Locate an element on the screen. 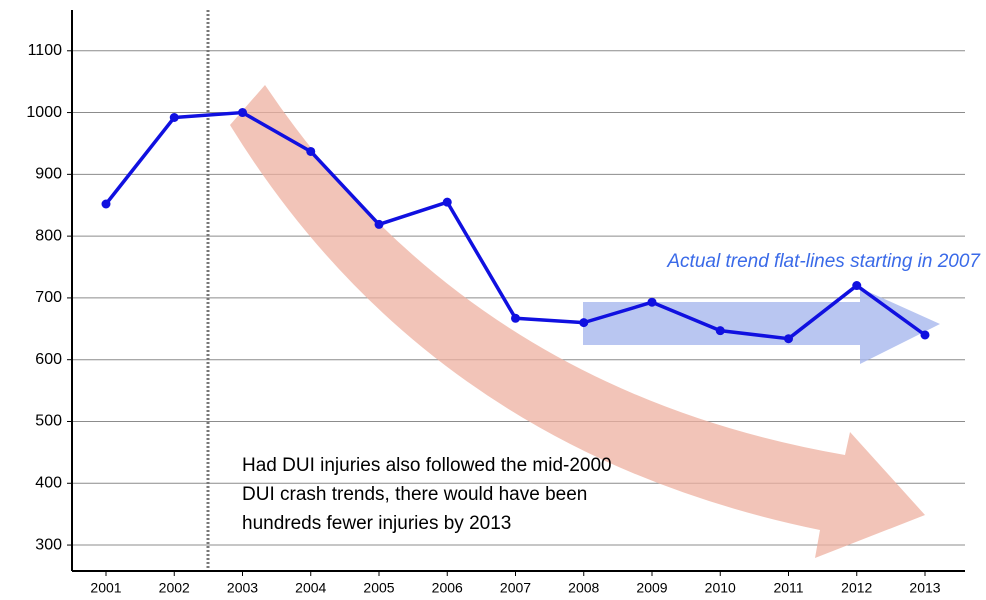 Image resolution: width=986 pixels, height=600 pixels. x-tick-label: 2012 is located at coordinates (856, 588).